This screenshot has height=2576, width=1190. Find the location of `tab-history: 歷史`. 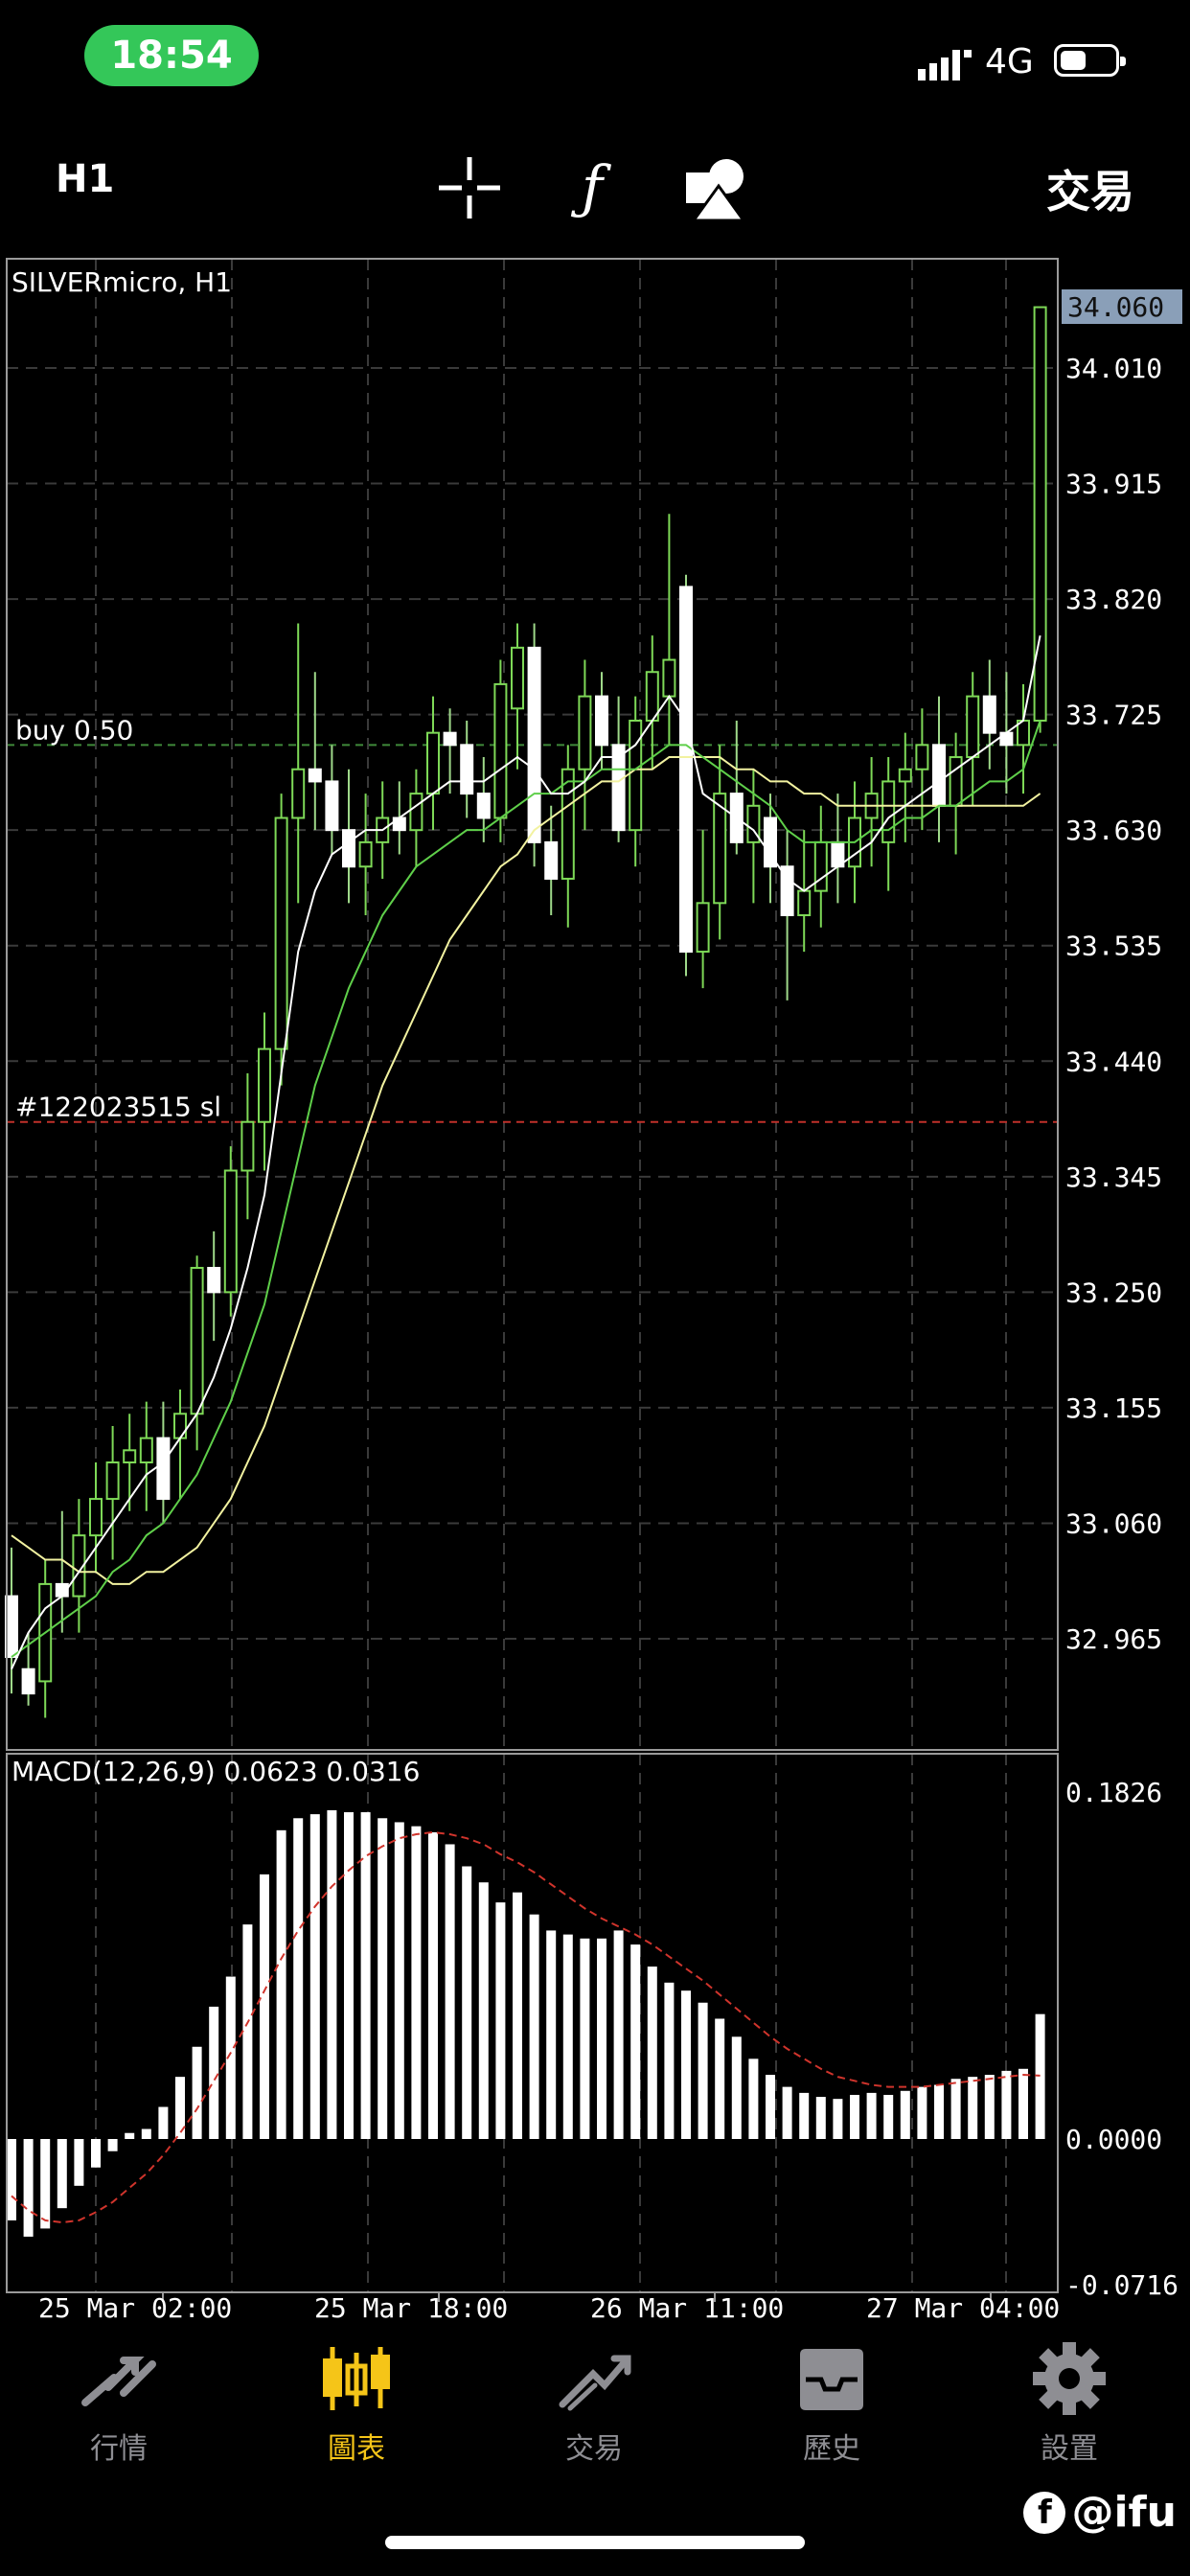

tab-history: 歷史 is located at coordinates (832, 2405).